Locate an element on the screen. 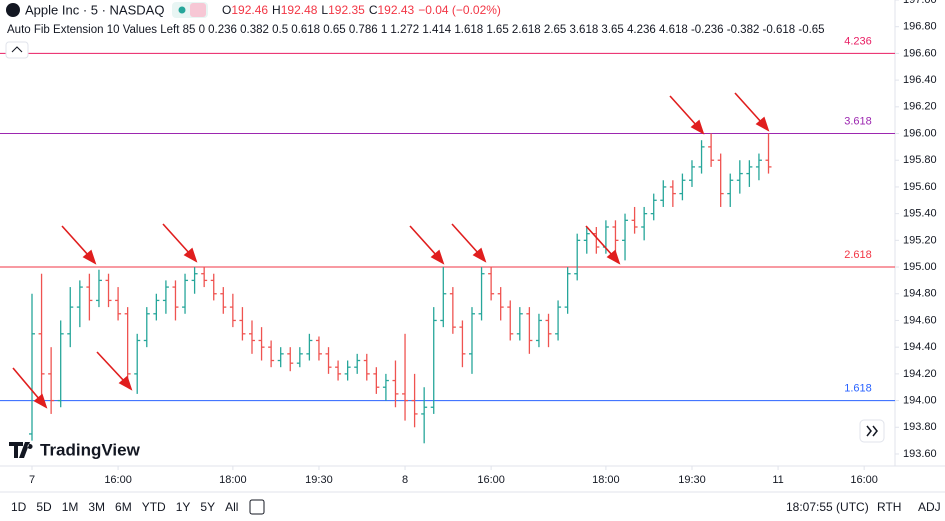 The image size is (945, 521). y-tick-label: 196.00 is located at coordinates (920, 133).